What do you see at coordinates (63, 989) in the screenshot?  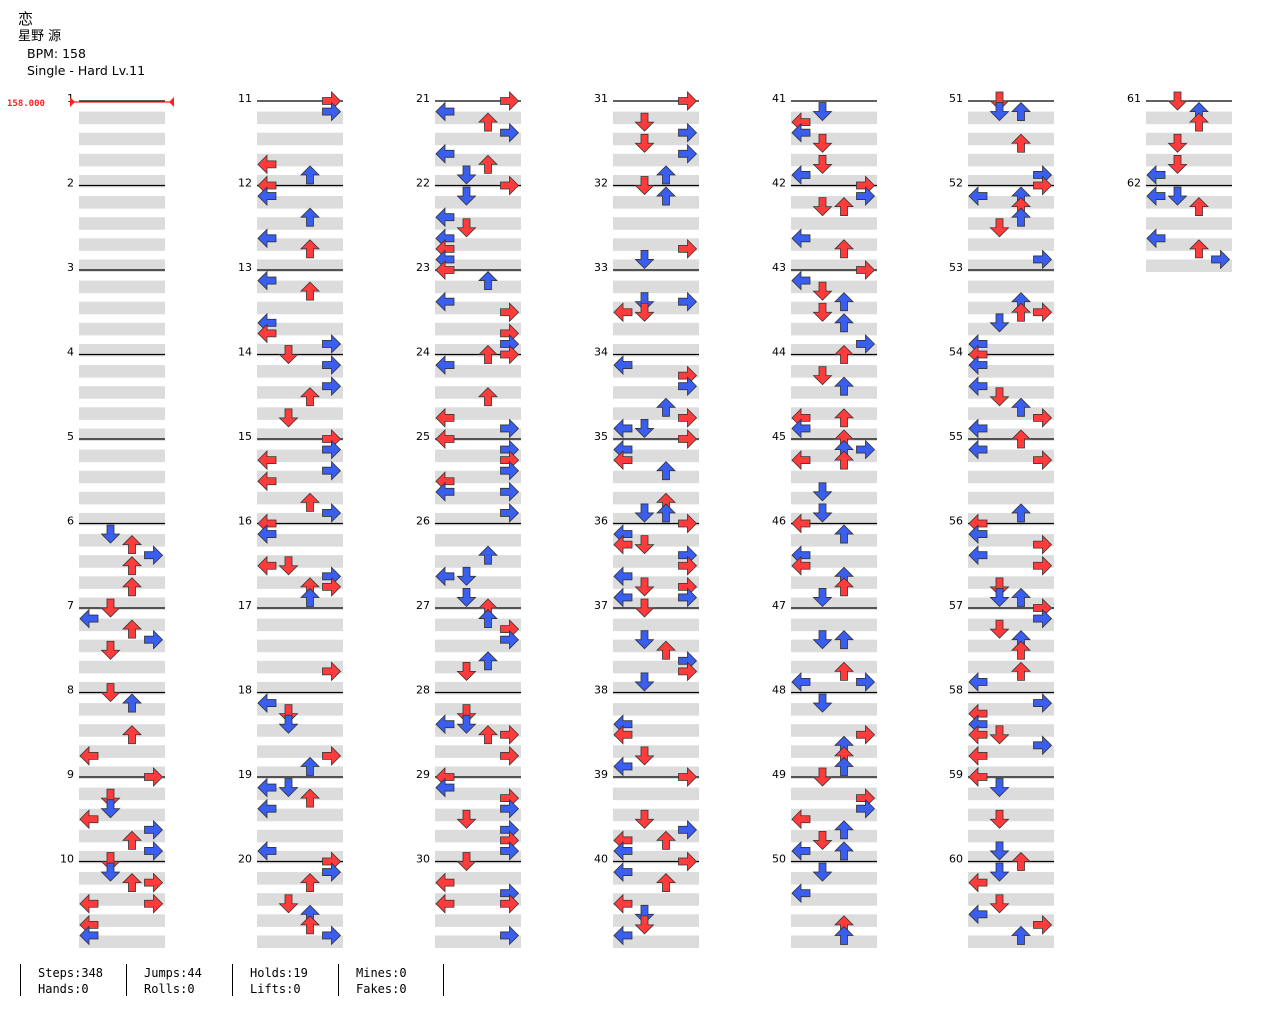 I see `stat-hands: Hands:0` at bounding box center [63, 989].